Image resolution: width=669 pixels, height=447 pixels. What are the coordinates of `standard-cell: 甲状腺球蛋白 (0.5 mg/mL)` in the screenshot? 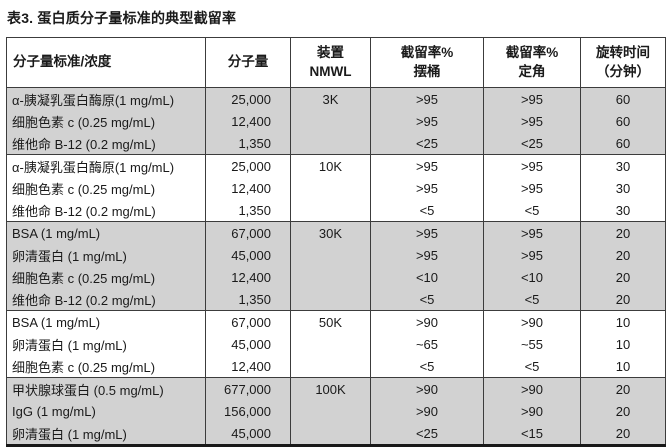 It's located at (106, 388).